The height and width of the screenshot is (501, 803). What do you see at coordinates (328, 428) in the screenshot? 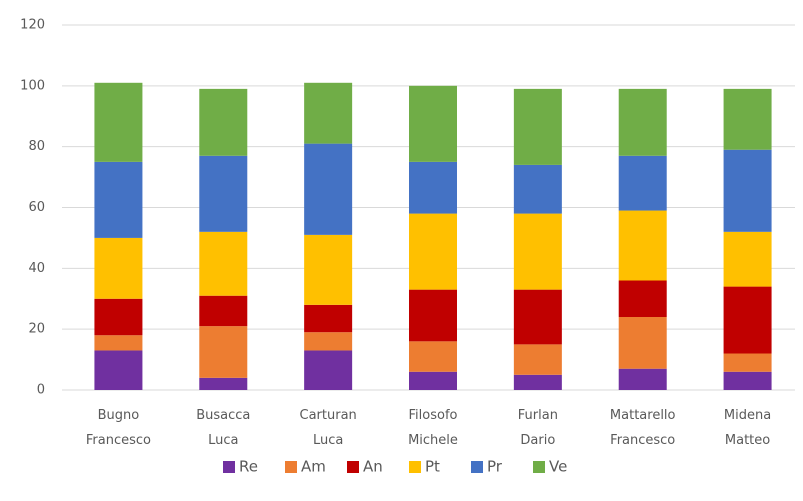
I see `x-tick-label: Carturan Luca` at bounding box center [328, 428].